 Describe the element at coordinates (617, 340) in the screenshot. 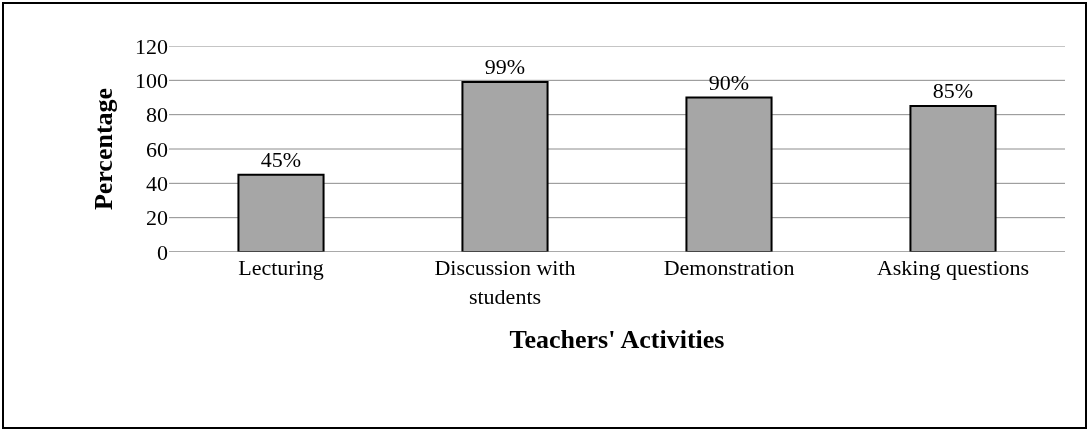

I see `x-axis-title: Teachers' Activities` at that location.